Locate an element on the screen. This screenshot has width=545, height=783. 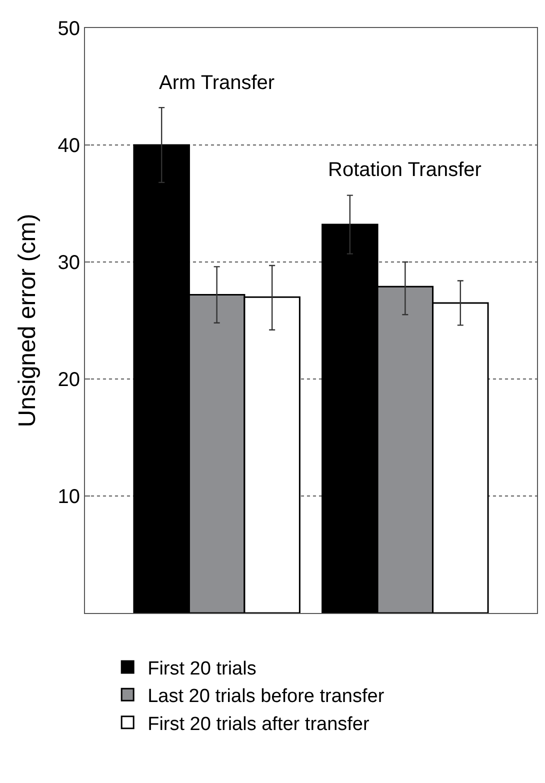
y-tick-label: 10 is located at coordinates (69, 497).